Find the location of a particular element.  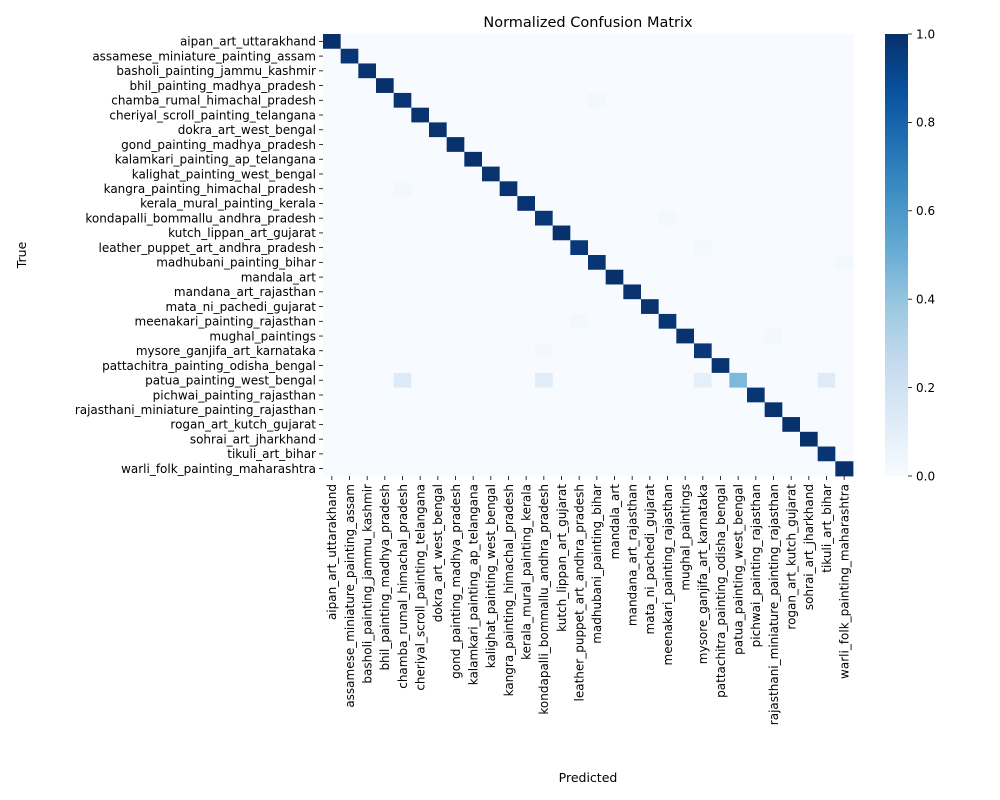

x-tick-label: pattachitra_painting_odisha_bengal is located at coordinates (721, 591).